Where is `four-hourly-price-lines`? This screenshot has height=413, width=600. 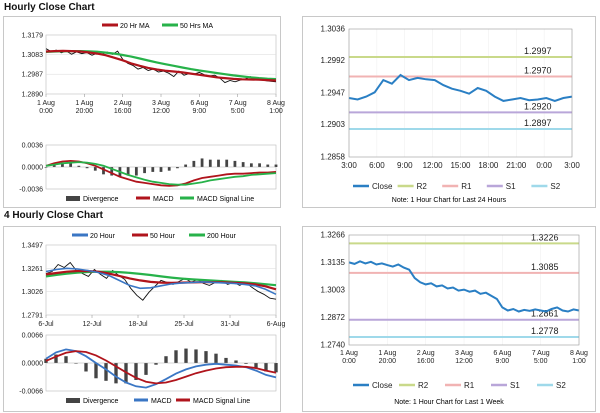 four-hourly-price-lines is located at coordinates (161, 281).